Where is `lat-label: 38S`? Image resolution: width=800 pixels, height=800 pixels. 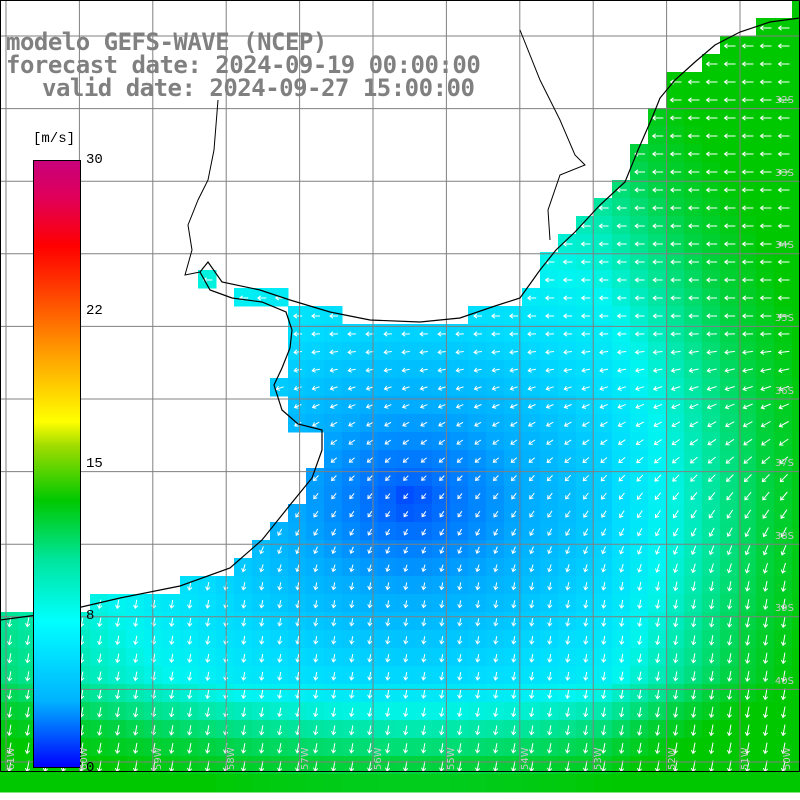
lat-label: 38S is located at coordinates (784, 536).